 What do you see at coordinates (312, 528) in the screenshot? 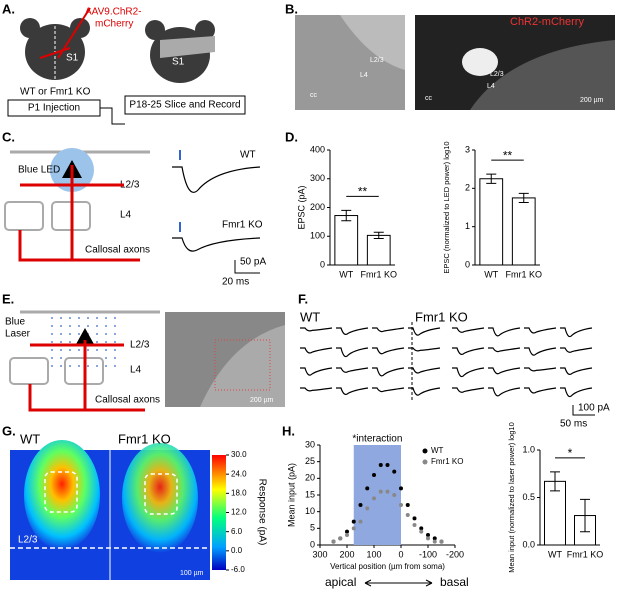
I see `y-tick-label: 5` at bounding box center [312, 528].